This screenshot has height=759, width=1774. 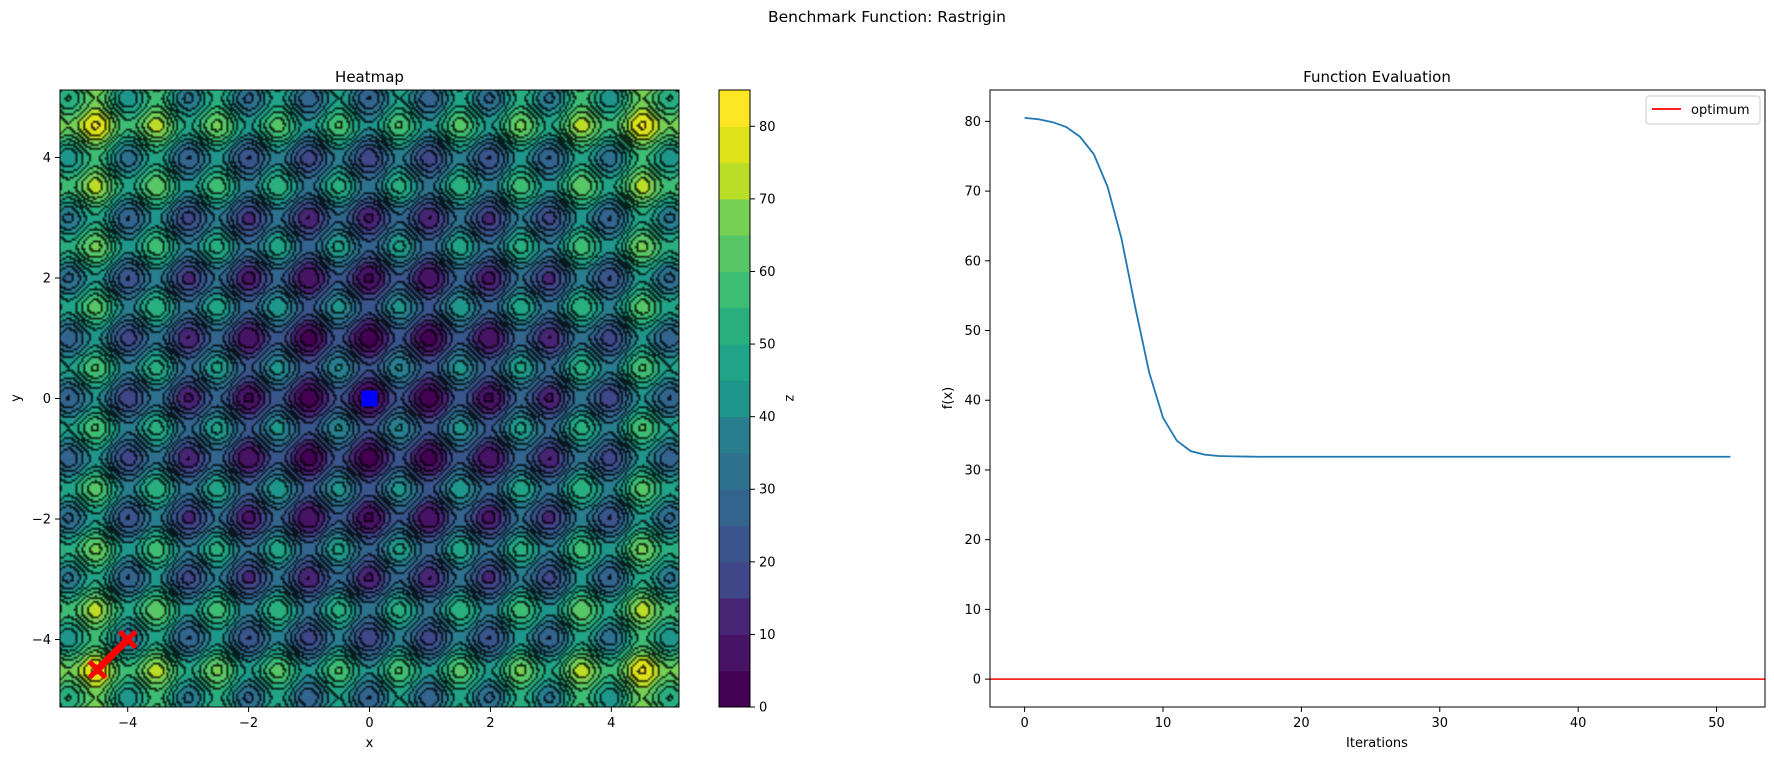 What do you see at coordinates (369, 723) in the screenshot?
I see `heatmap-xtick-label-2: 0` at bounding box center [369, 723].